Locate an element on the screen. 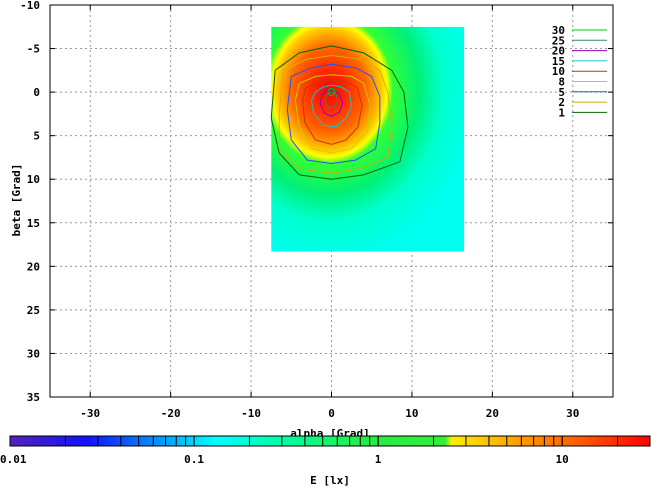 The image size is (651, 490). heatmap-image is located at coordinates (368, 139).